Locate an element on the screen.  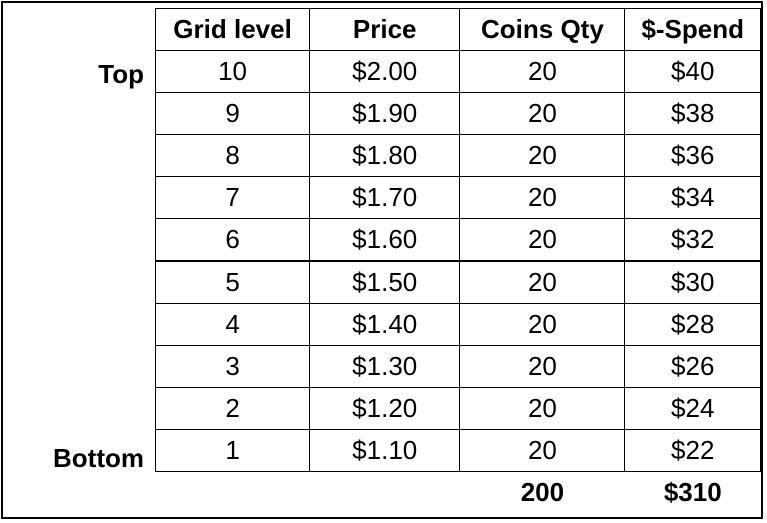
cell-spend: $24 is located at coordinates (692, 408).